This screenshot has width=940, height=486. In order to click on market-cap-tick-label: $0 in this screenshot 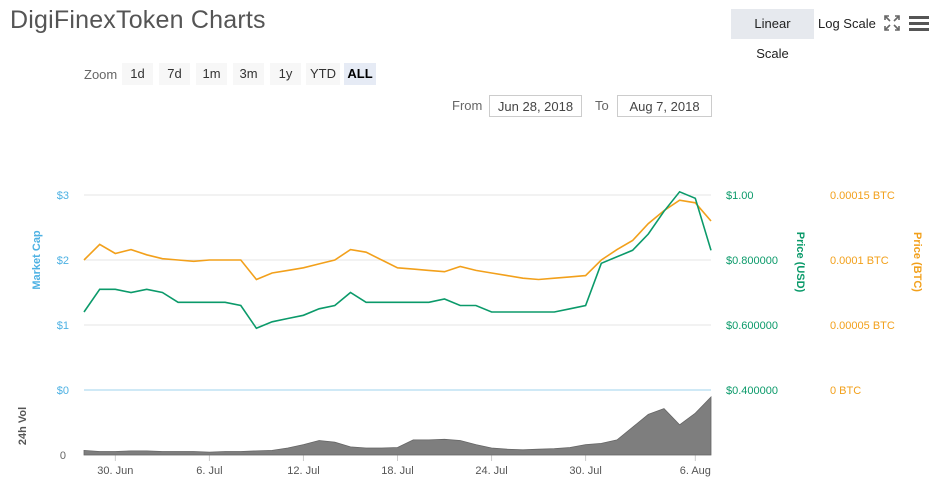, I will do `click(63, 391)`.